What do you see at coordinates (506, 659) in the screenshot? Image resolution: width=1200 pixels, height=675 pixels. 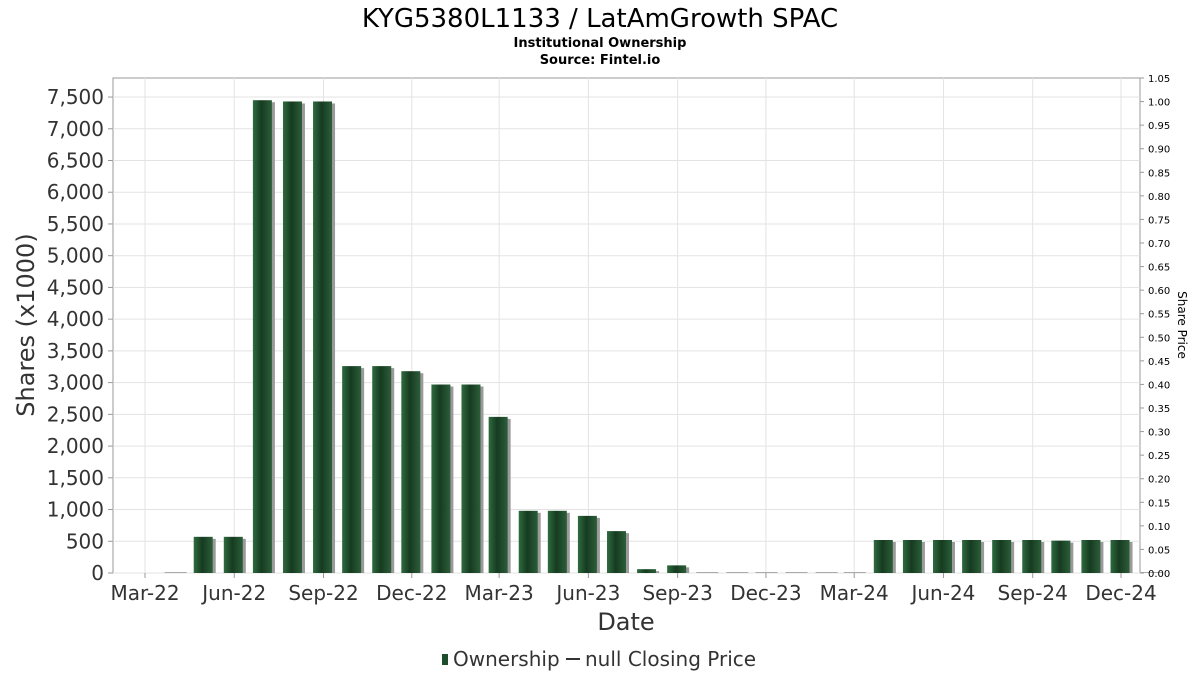 I see `legend-label-ownership: Ownership` at bounding box center [506, 659].